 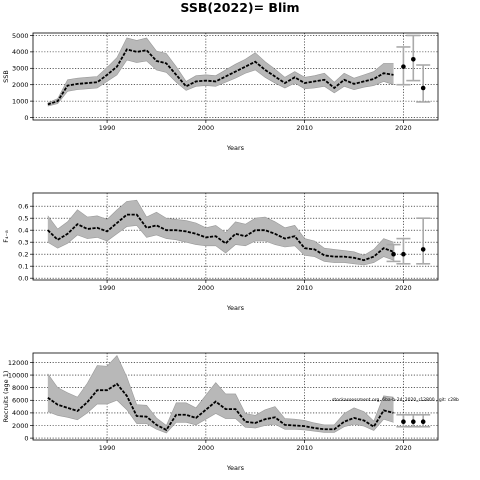 What do you see at coordinates (23, 231) in the screenshot?
I see `y-tick-label: 0.4` at bounding box center [23, 231].